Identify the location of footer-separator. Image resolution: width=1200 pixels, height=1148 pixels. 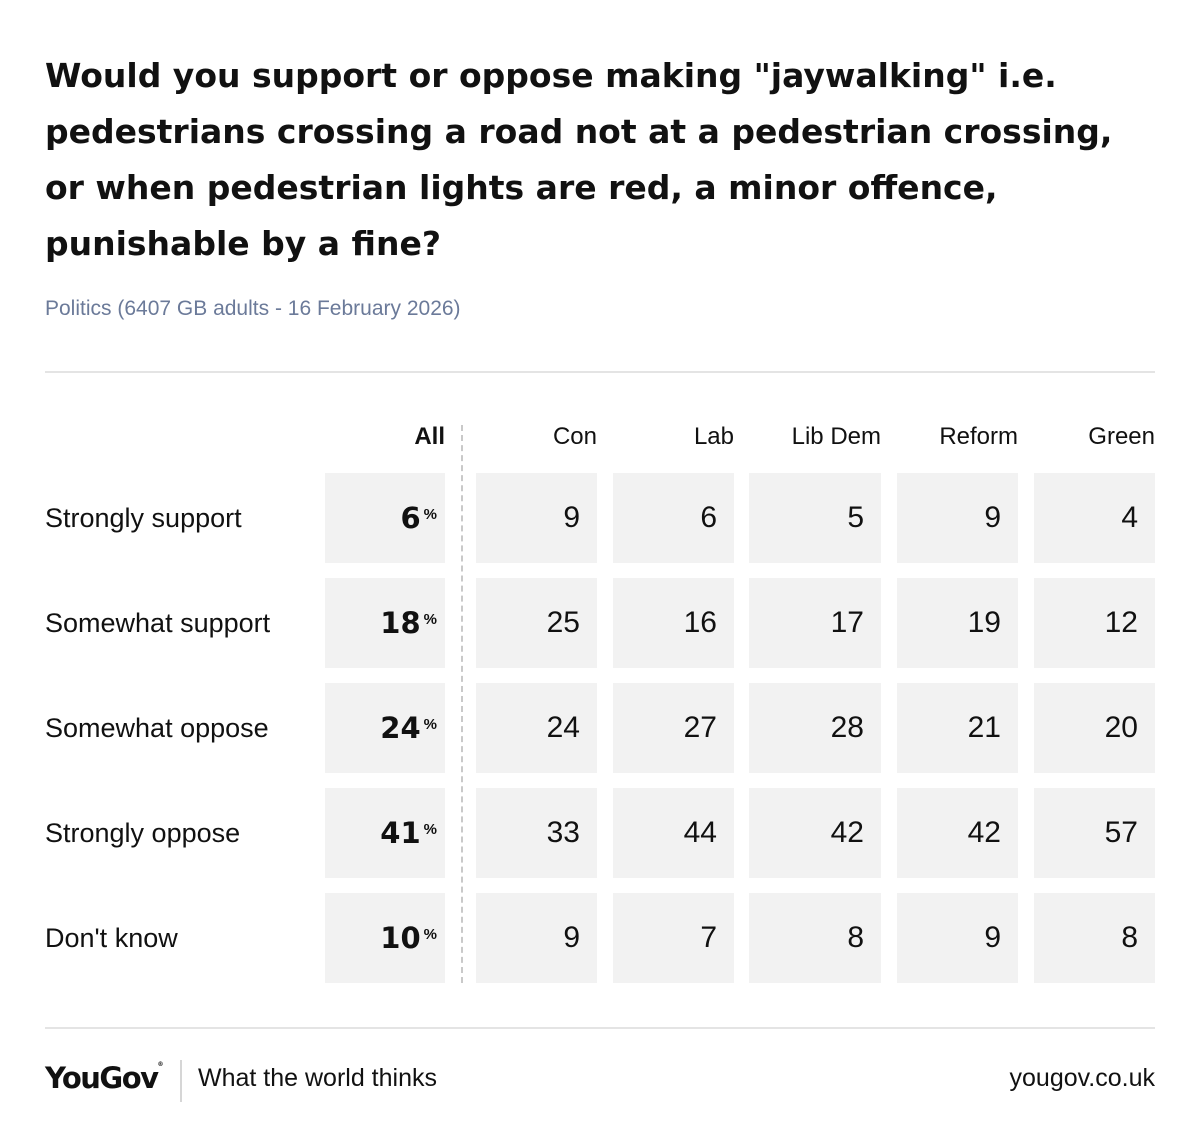
(181, 1081).